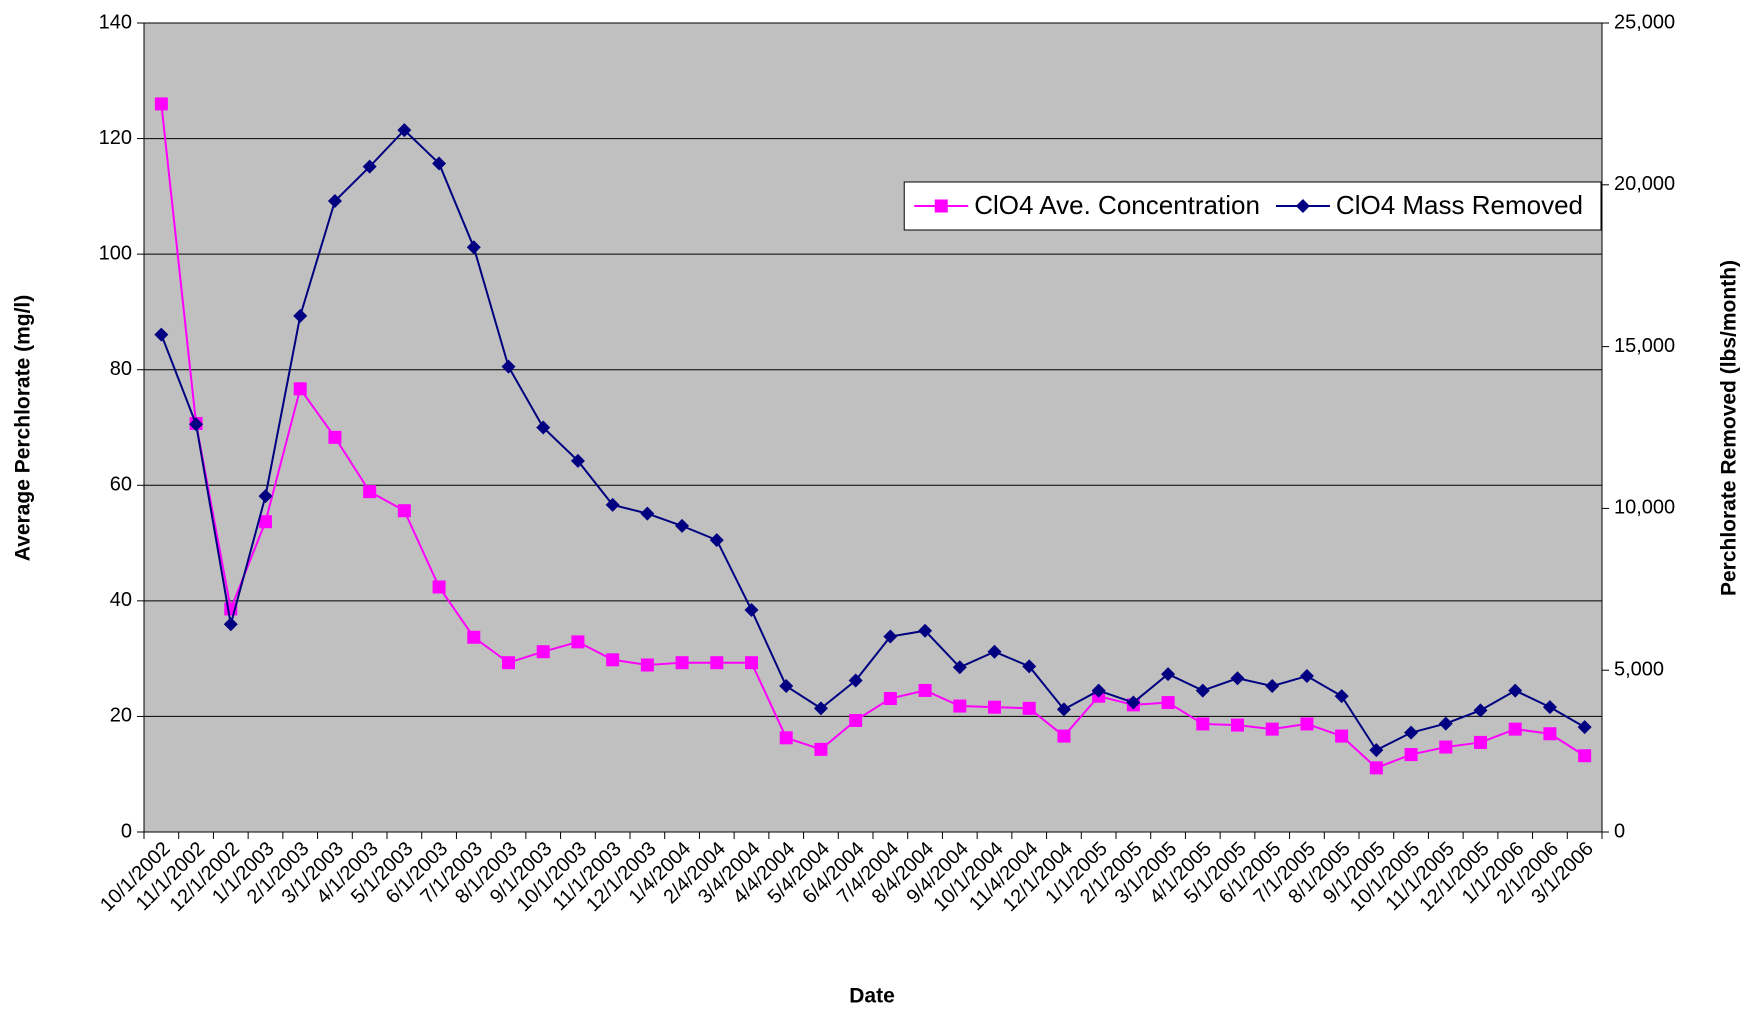 The image size is (1747, 1010). Describe the element at coordinates (115, 138) in the screenshot. I see `y-tick-label: 120` at that location.